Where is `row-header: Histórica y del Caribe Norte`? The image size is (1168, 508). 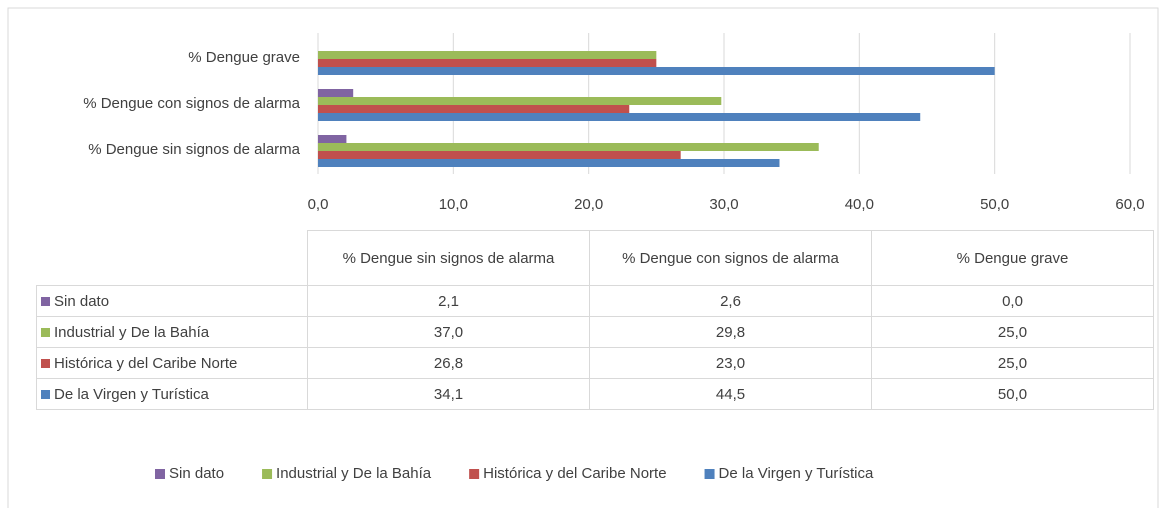 row-header: Histórica y del Caribe Norte is located at coordinates (172, 363).